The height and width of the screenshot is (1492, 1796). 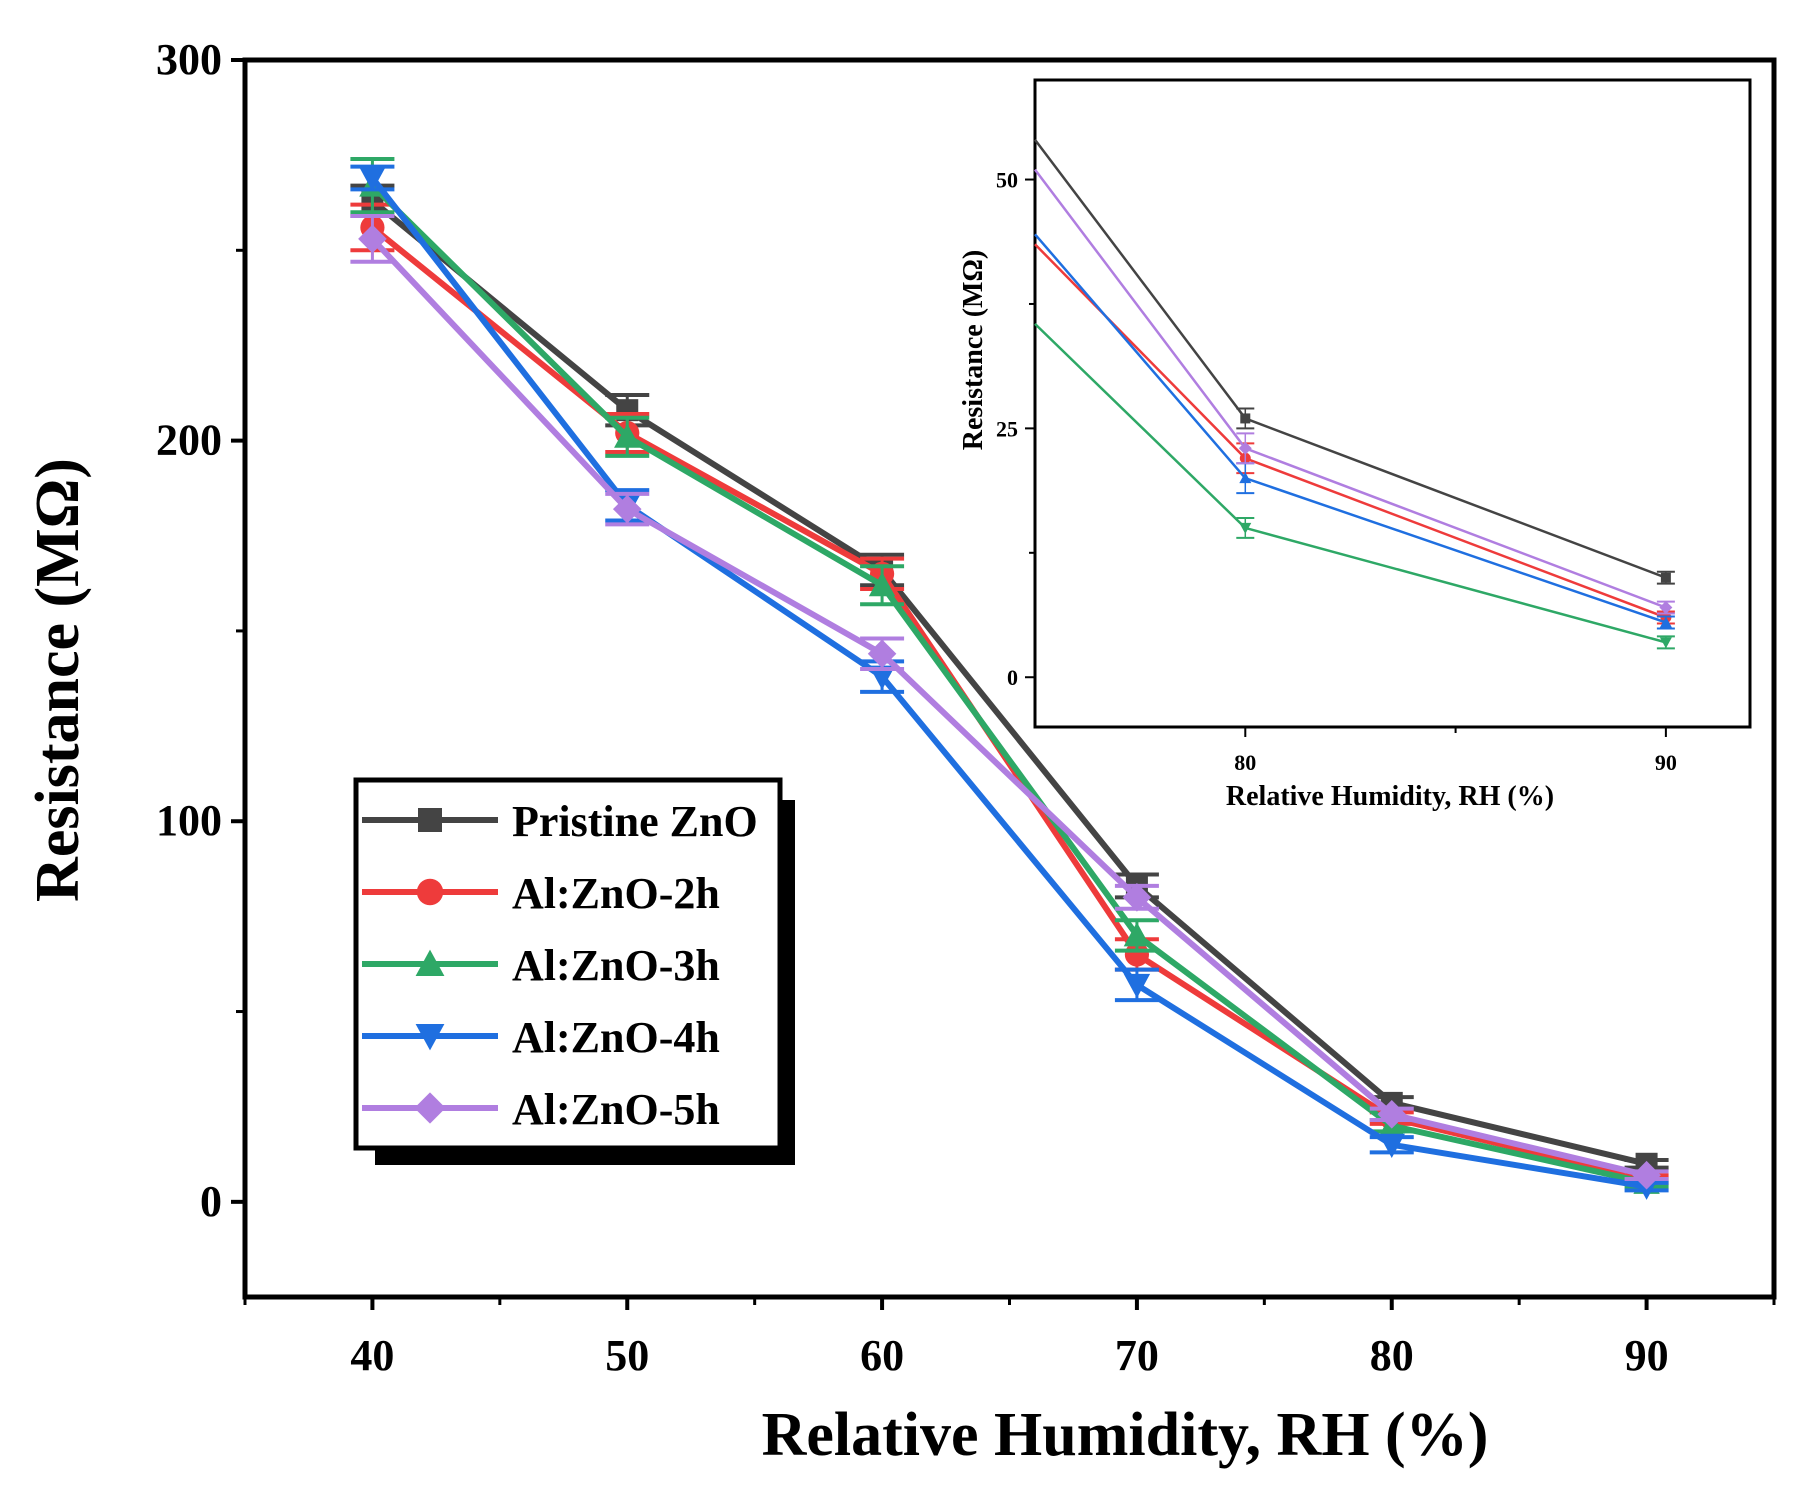 I want to click on inset-series-pristine-zno, so click(x=1354, y=361).